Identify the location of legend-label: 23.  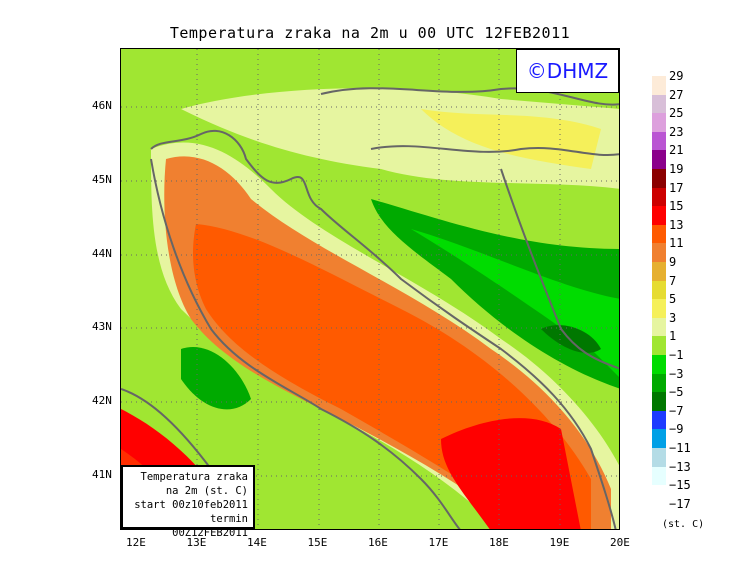
(676, 131).